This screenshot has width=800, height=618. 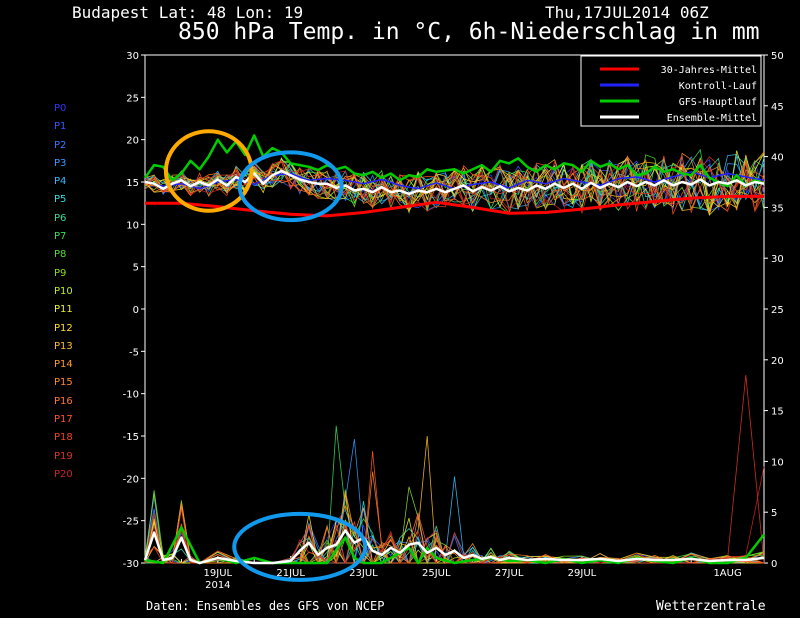 I want to click on x-tick-label: 19JUL, so click(x=218, y=573).